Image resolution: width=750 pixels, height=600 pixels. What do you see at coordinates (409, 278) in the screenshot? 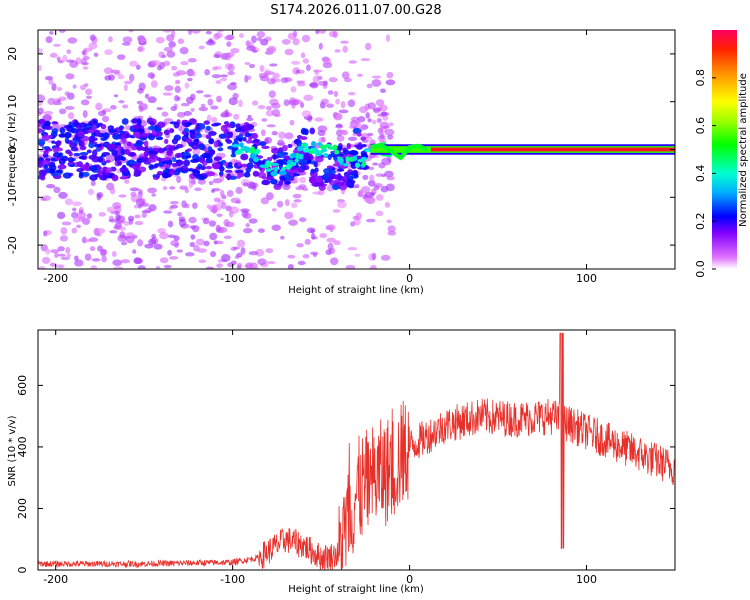
I see `x-tick-label: 0` at bounding box center [409, 278].